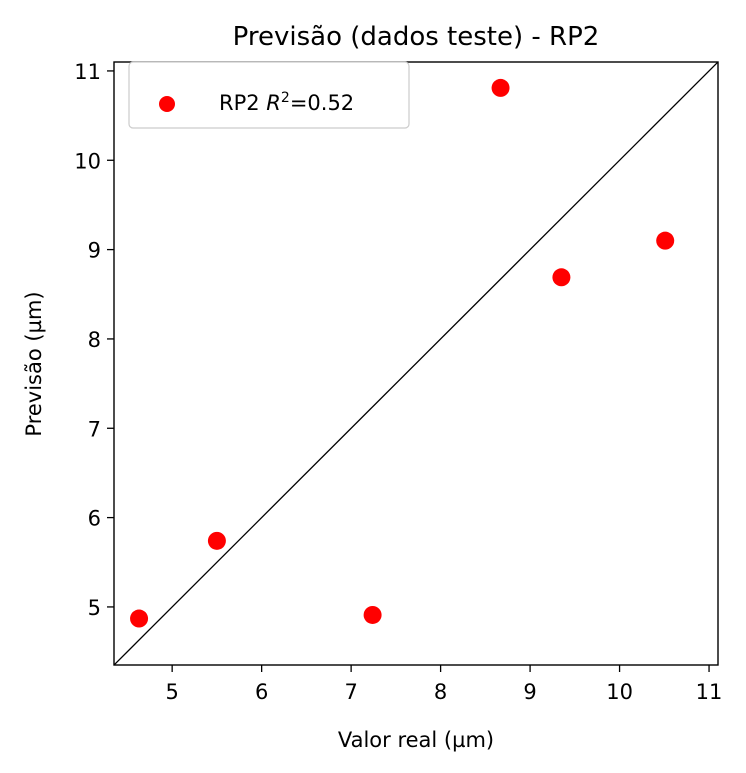  Describe the element at coordinates (87, 72) in the screenshot. I see `y-tick-label: 11` at that location.